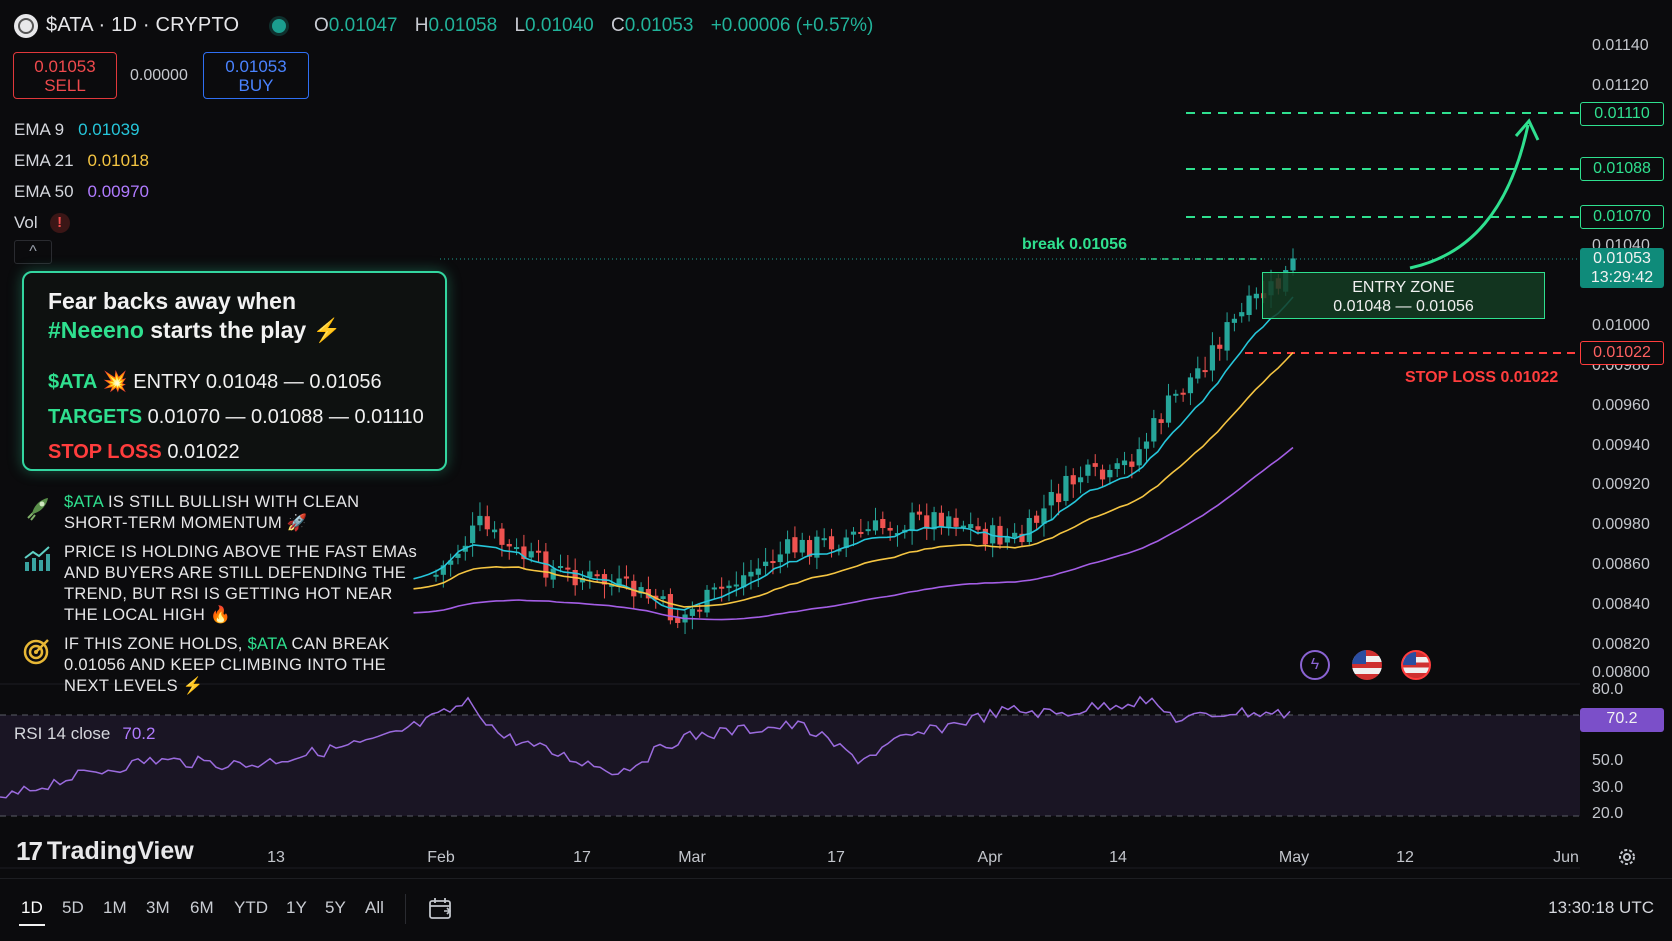 This screenshot has height=941, width=1672. Describe the element at coordinates (26, 26) in the screenshot. I see `symbol-logo-icon` at that location.